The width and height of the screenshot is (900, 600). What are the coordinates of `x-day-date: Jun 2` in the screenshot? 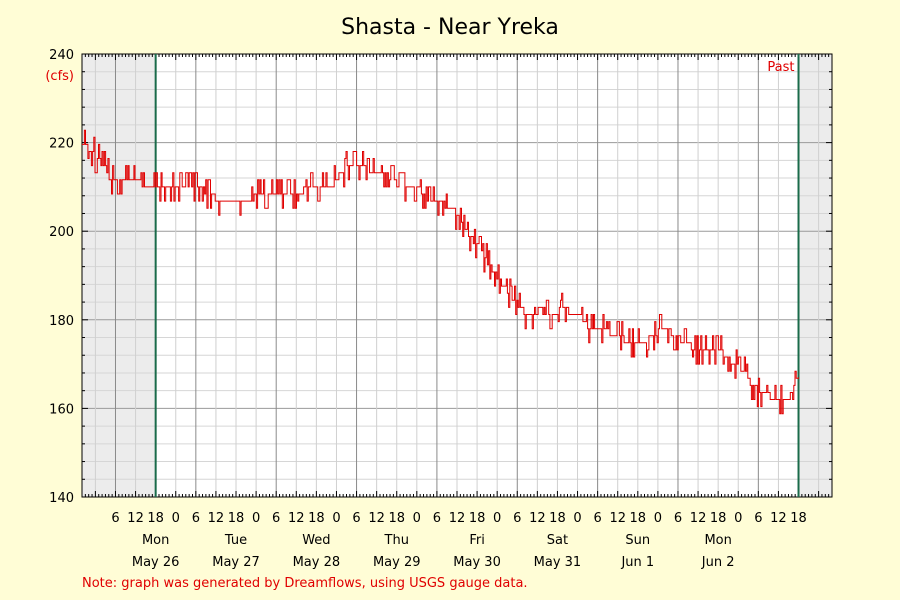 It's located at (718, 562).